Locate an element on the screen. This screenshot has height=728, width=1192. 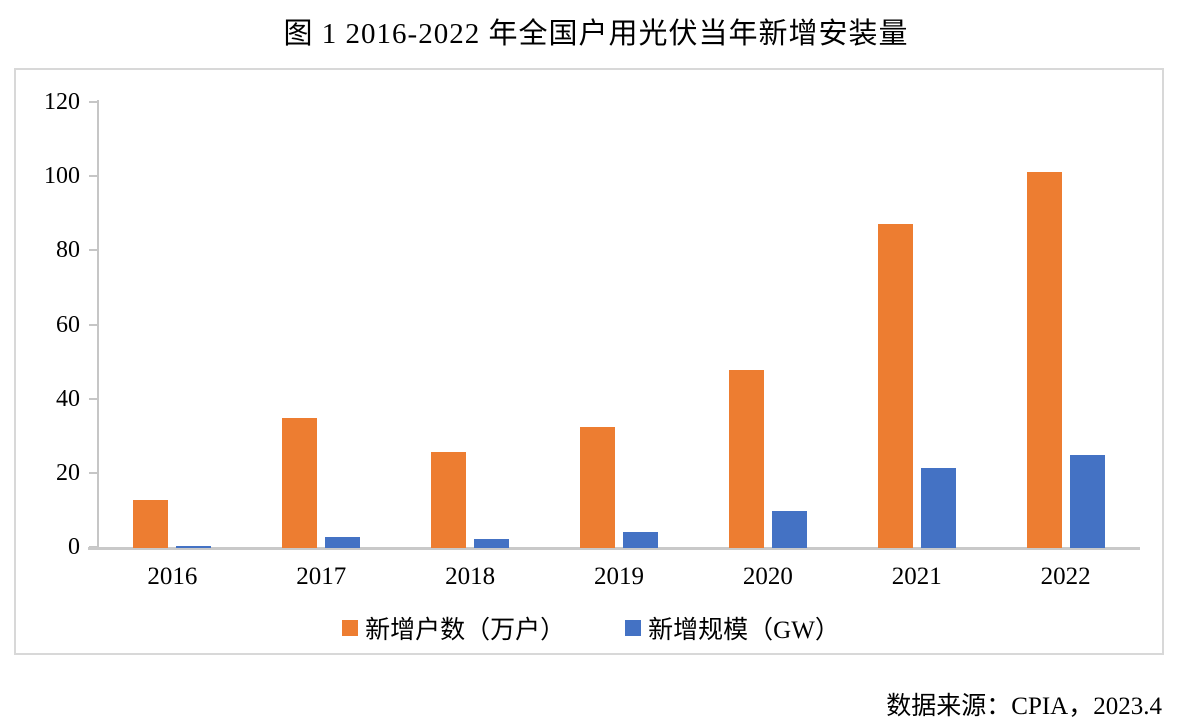
bar-2019-households is located at coordinates (597, 487).